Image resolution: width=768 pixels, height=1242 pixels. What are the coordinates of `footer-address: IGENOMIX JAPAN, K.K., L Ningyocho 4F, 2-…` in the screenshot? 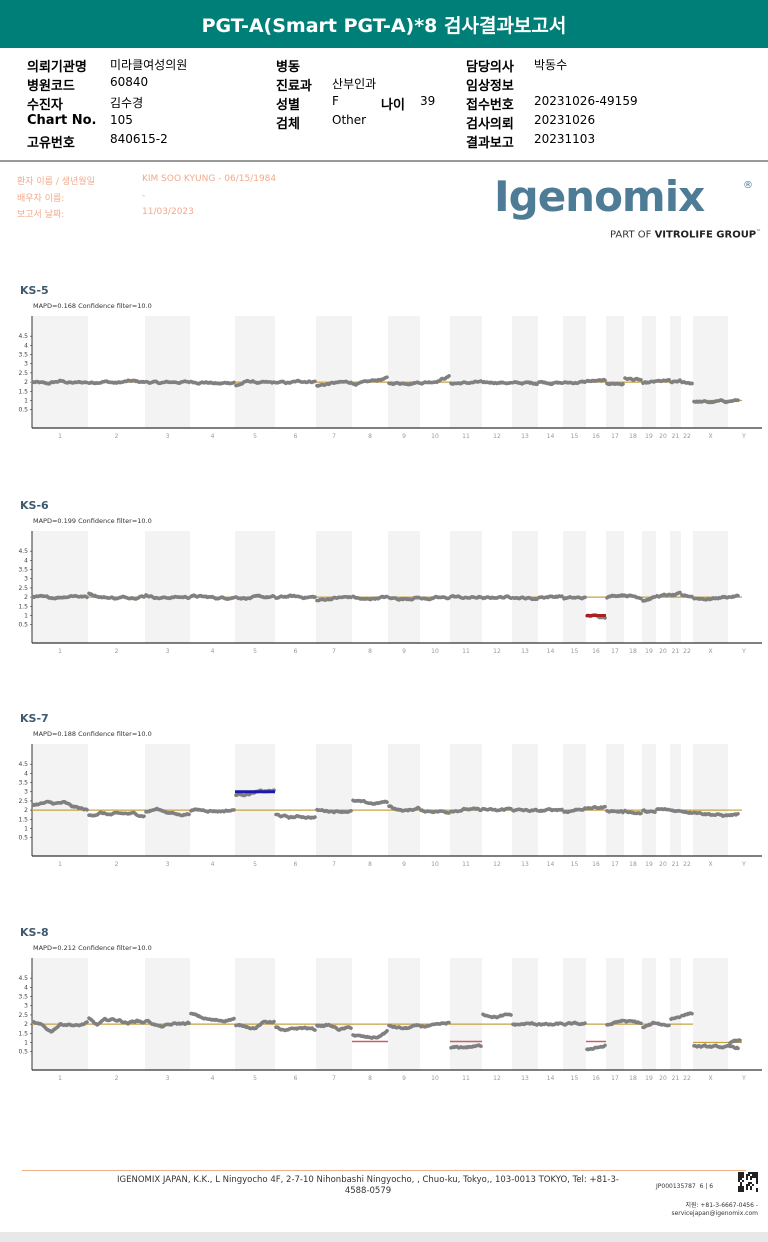 It's located at (368, 1186).